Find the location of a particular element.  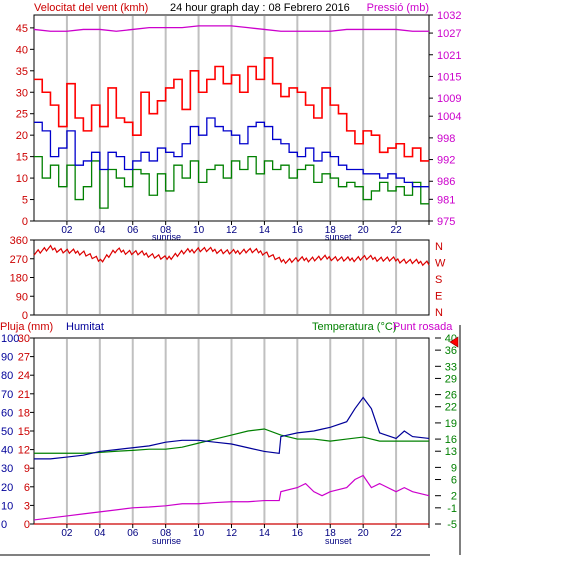

chart-title: 24 hour graph day : 08 Febrero 2016 is located at coordinates (260, 8).